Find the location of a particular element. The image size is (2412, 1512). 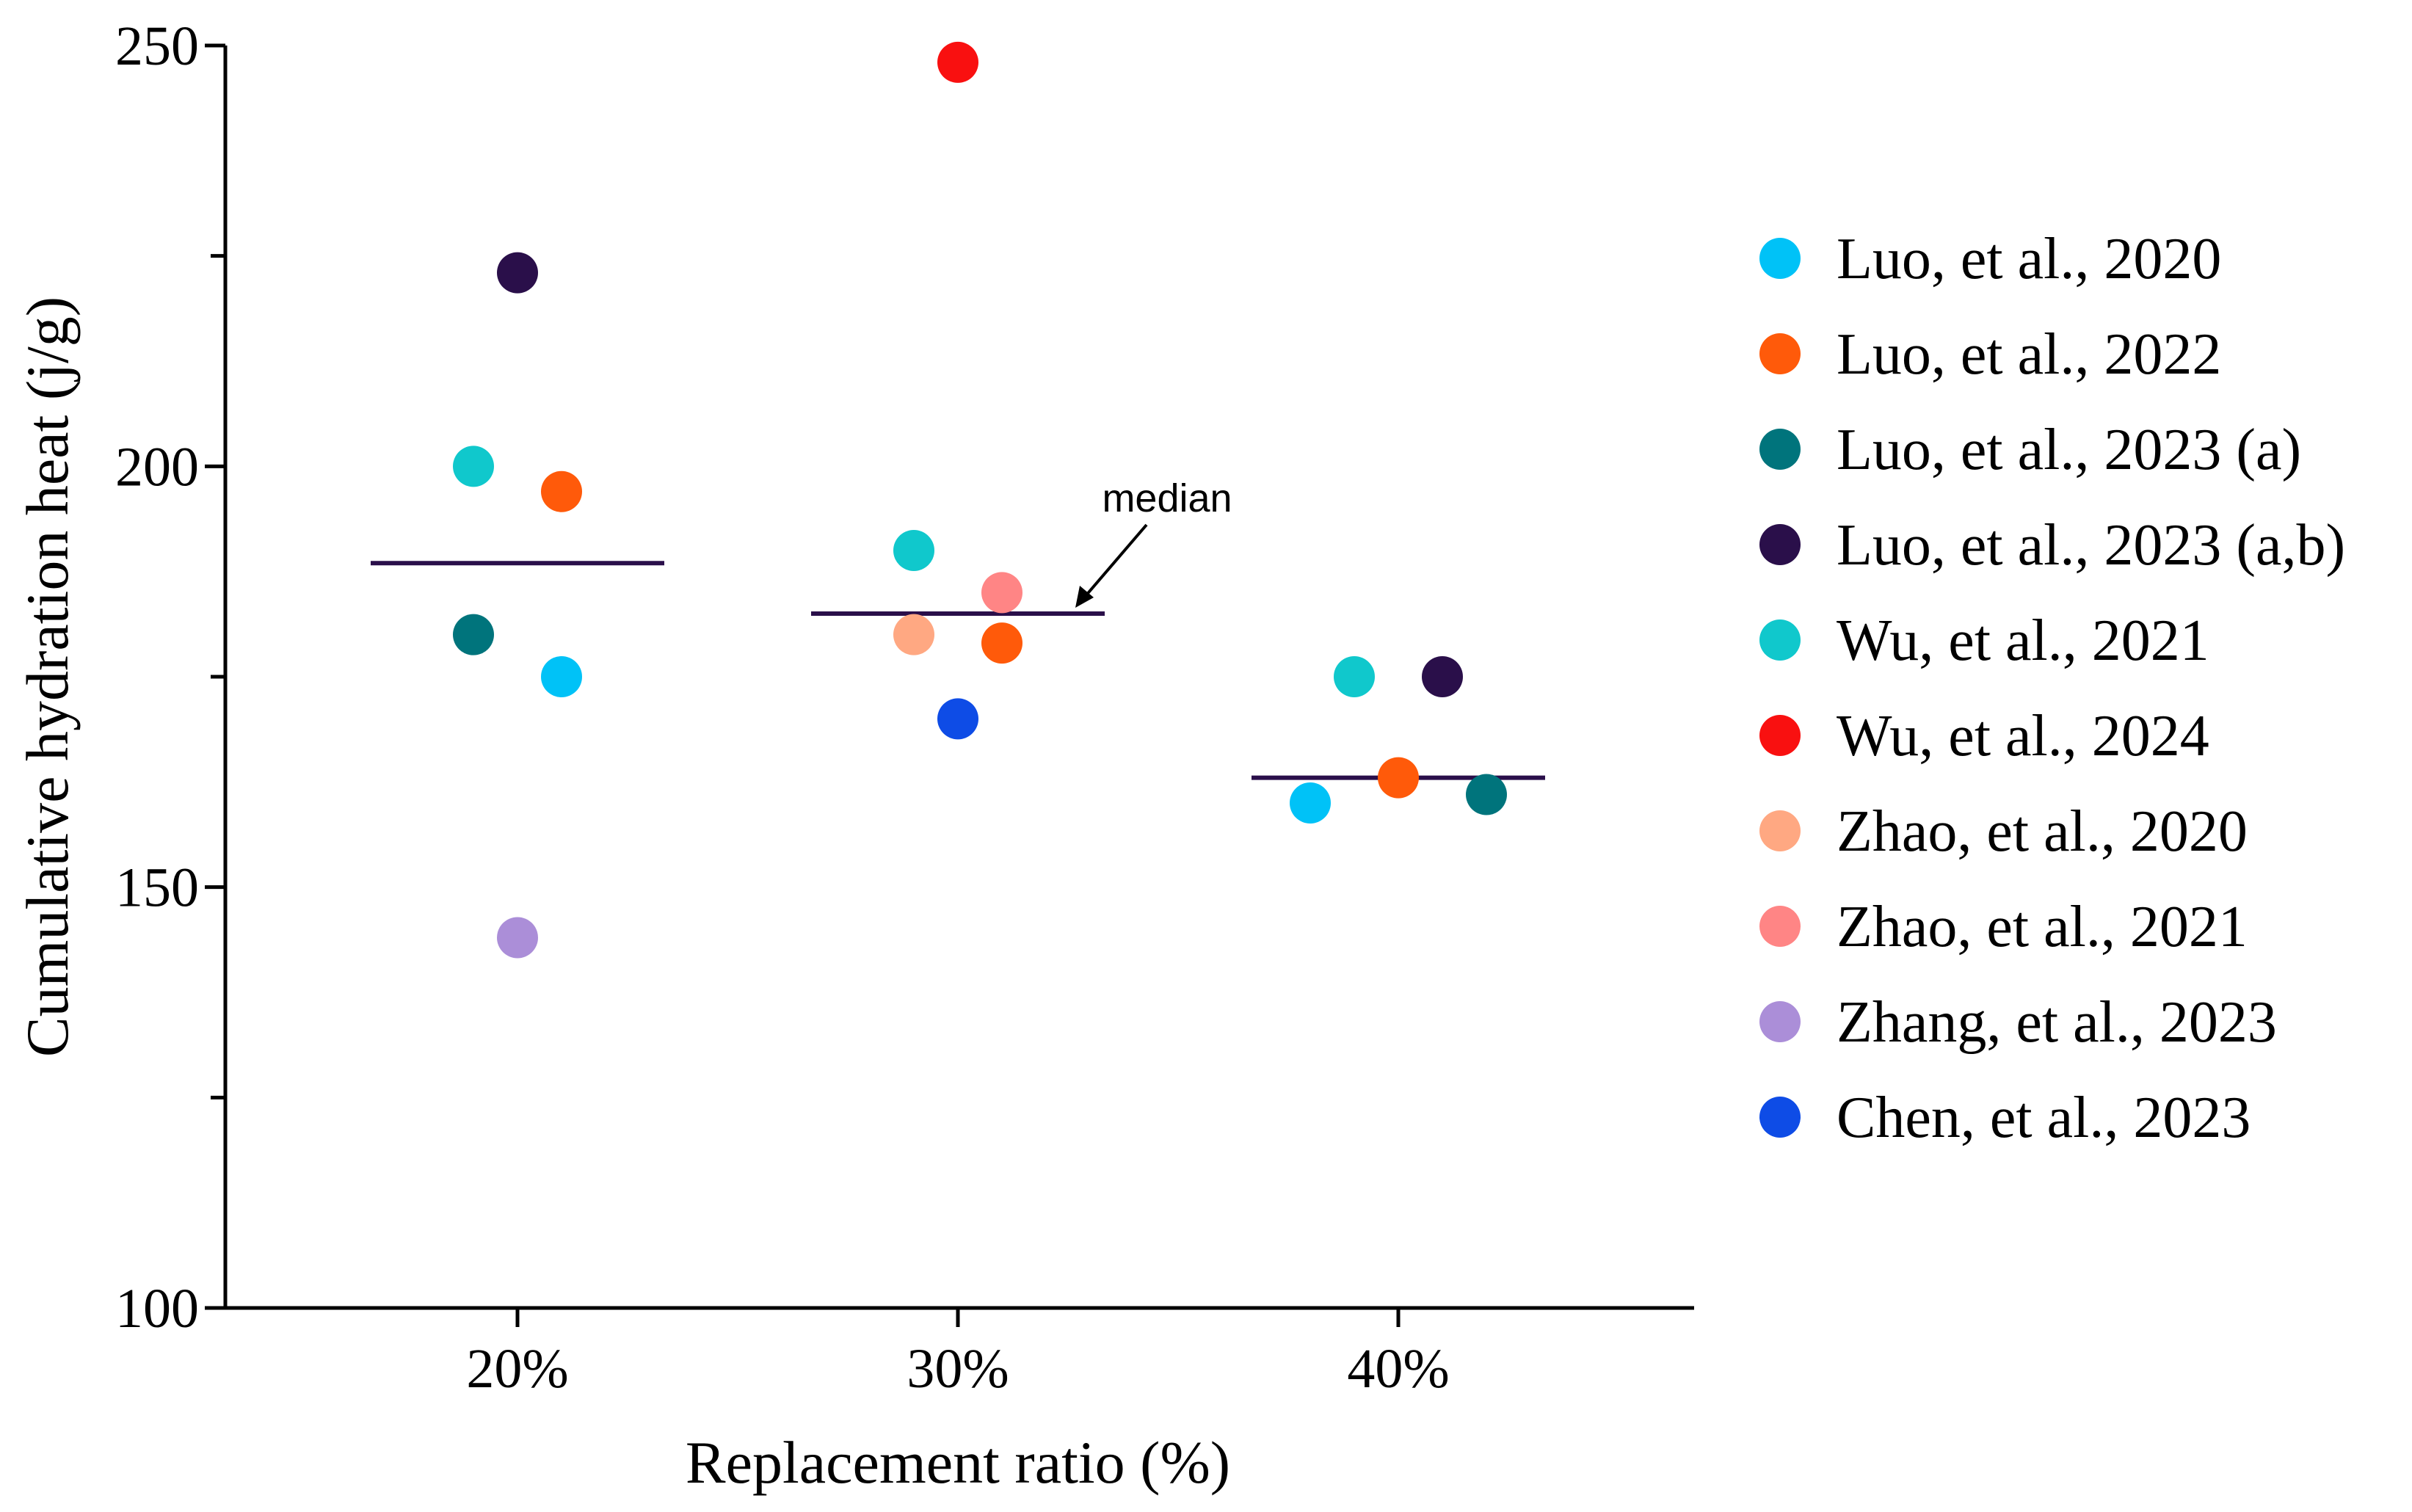

y-tick-label: 200 is located at coordinates (157, 467).